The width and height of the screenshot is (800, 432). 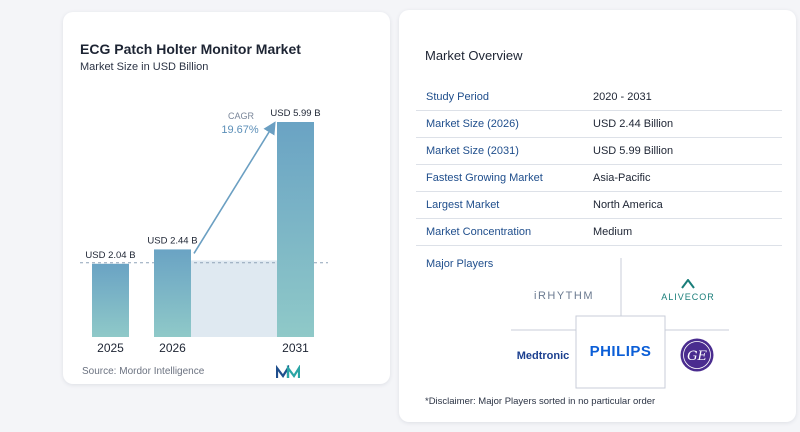 I want to click on irhythm-logo-text: iRHYTHM, so click(x=564, y=296).